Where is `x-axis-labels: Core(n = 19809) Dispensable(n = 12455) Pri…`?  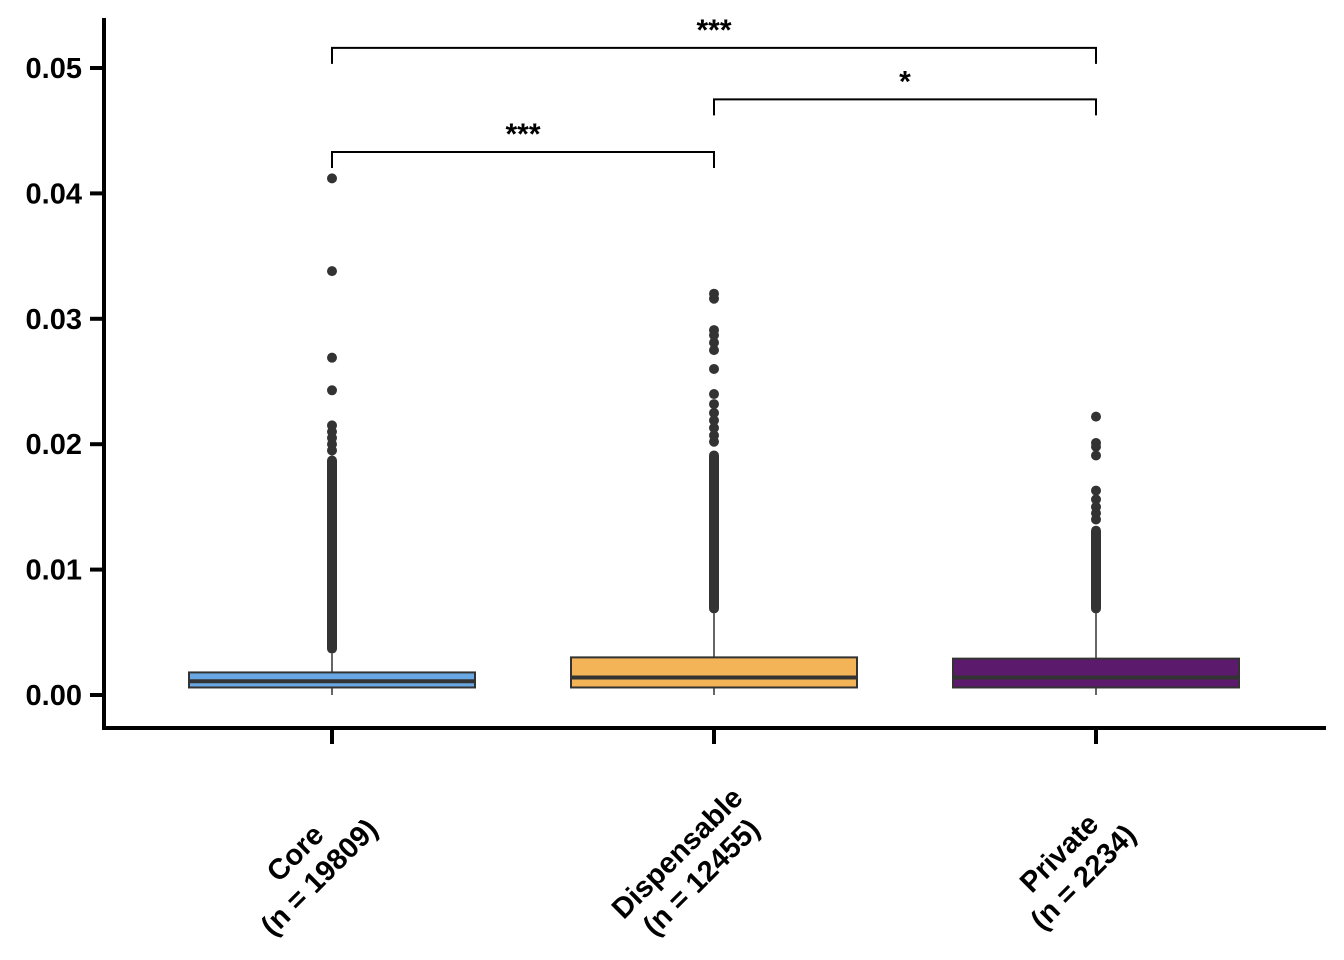 x-axis-labels: Core(n = 19809) Dispensable(n = 12455) Pri… is located at coordinates (687, 865).